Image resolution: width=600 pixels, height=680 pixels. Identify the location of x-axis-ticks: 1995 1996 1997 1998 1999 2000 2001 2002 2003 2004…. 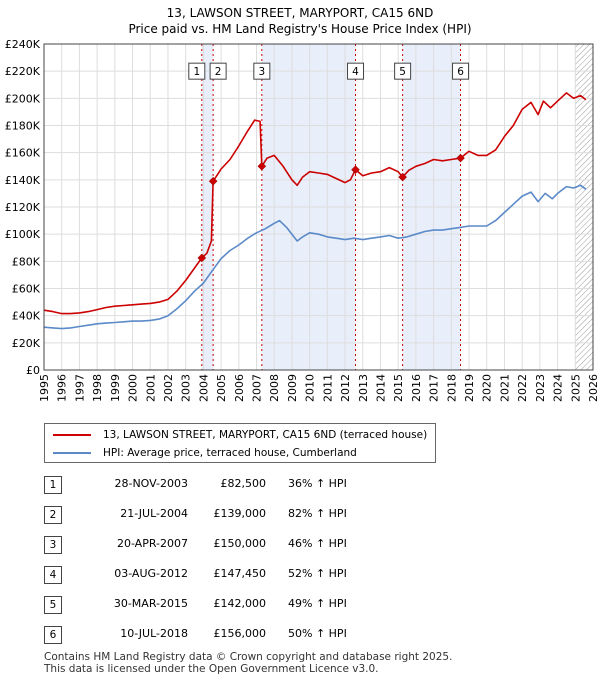
(319, 388).